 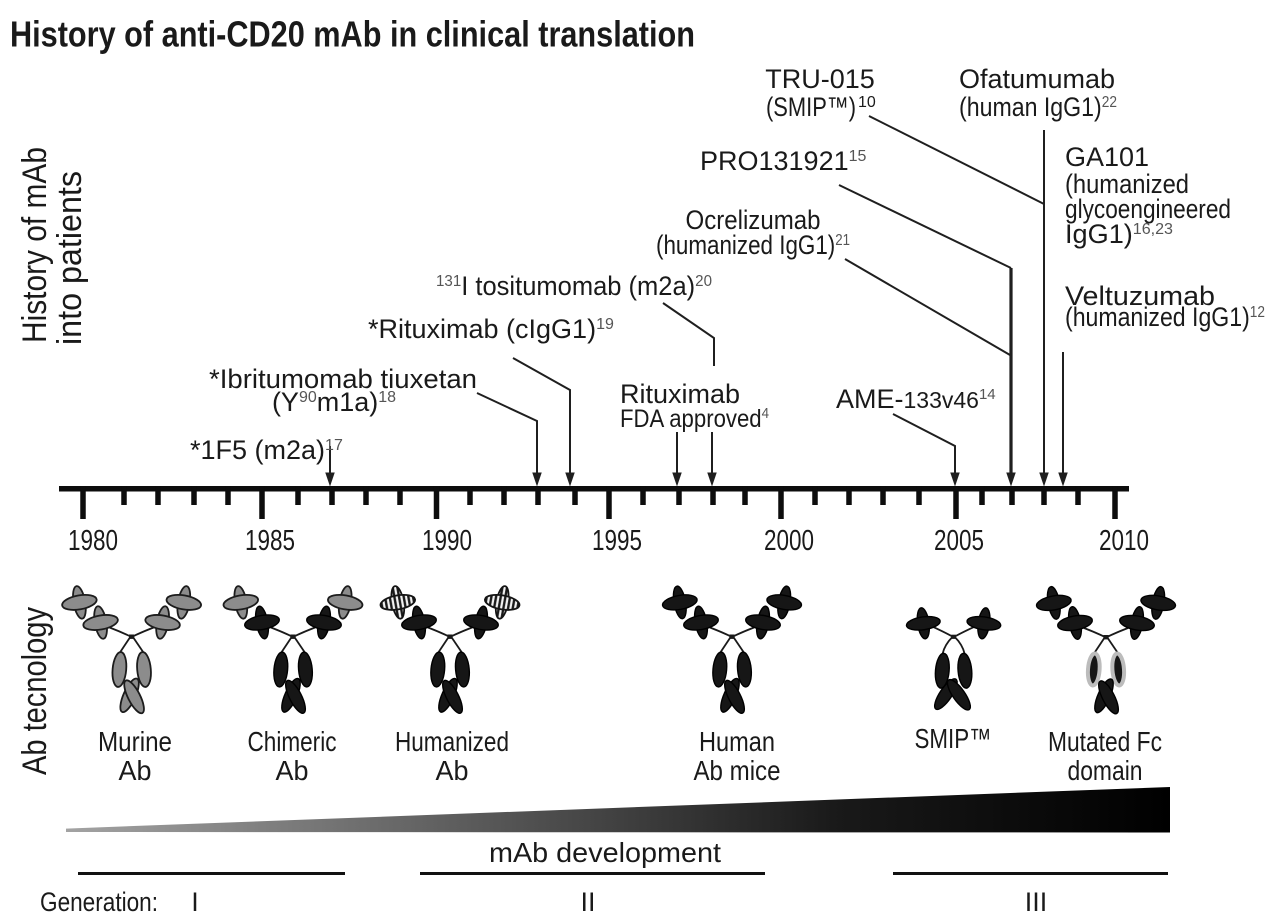 I want to click on svg-text: (humanized IgG1)21, so click(x=753, y=245).